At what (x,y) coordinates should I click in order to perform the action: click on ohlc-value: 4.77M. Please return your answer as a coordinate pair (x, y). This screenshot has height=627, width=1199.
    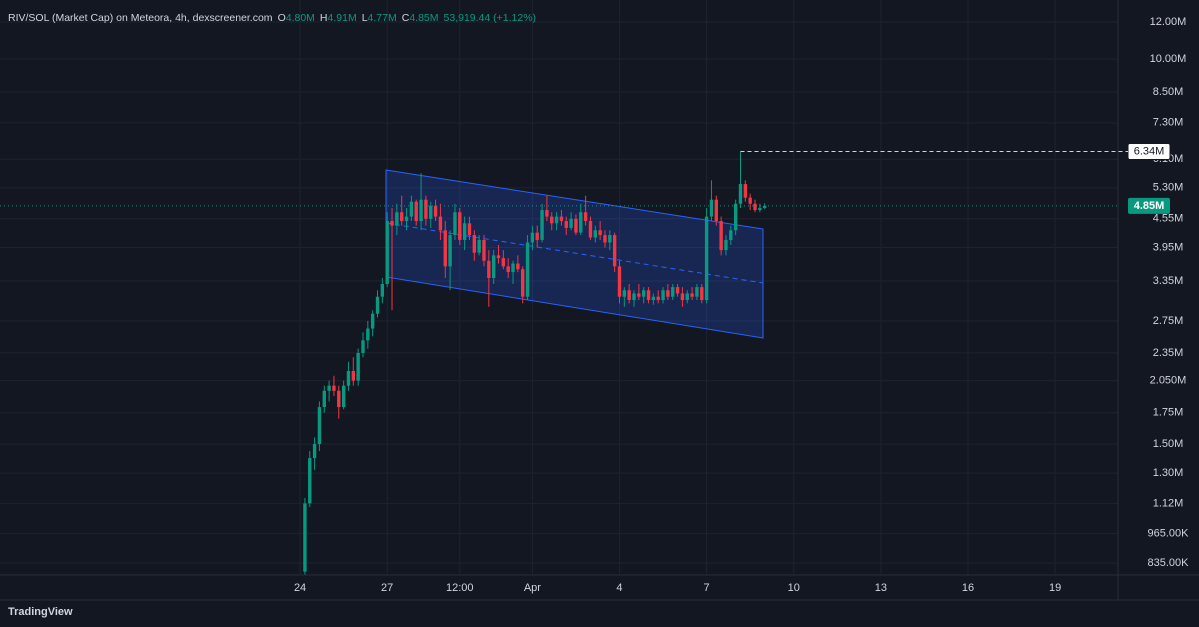
    Looking at the image, I should click on (382, 18).